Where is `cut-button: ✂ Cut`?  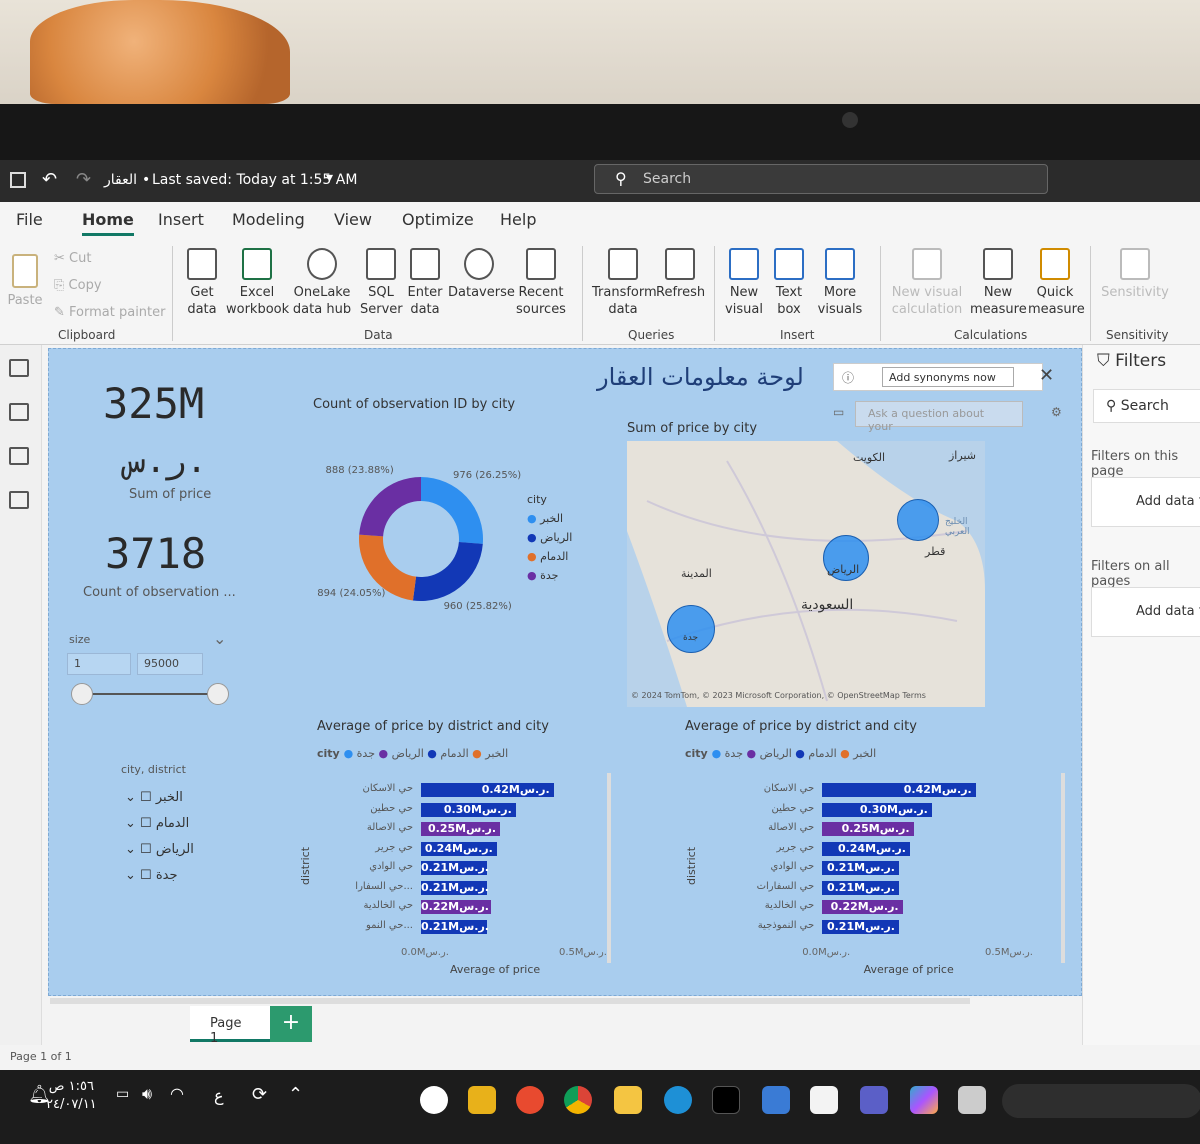 cut-button: ✂ Cut is located at coordinates (72, 258).